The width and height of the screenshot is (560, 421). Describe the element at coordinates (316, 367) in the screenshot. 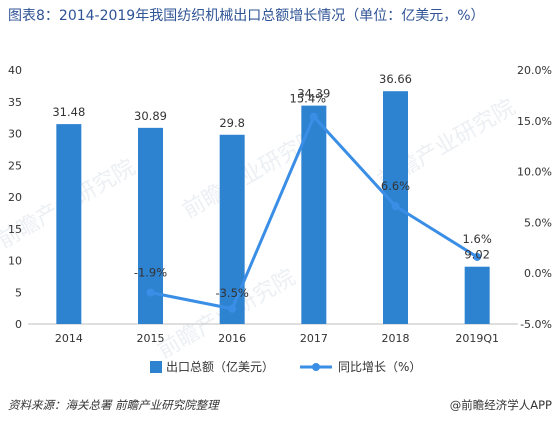

I see `legend-line-marker` at that location.